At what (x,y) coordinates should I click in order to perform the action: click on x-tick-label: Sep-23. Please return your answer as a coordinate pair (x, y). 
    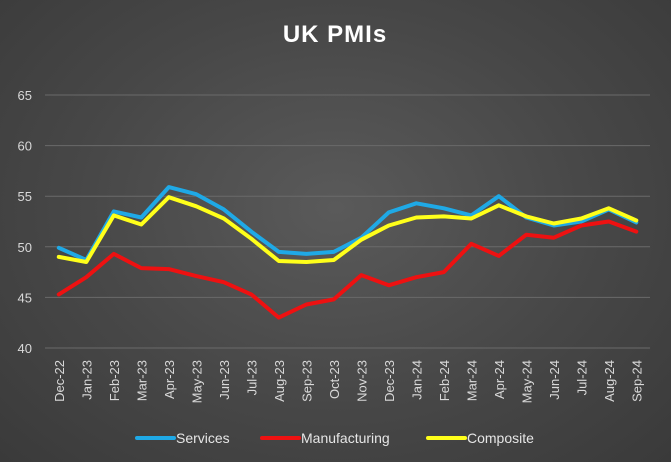
    Looking at the image, I should click on (306, 381).